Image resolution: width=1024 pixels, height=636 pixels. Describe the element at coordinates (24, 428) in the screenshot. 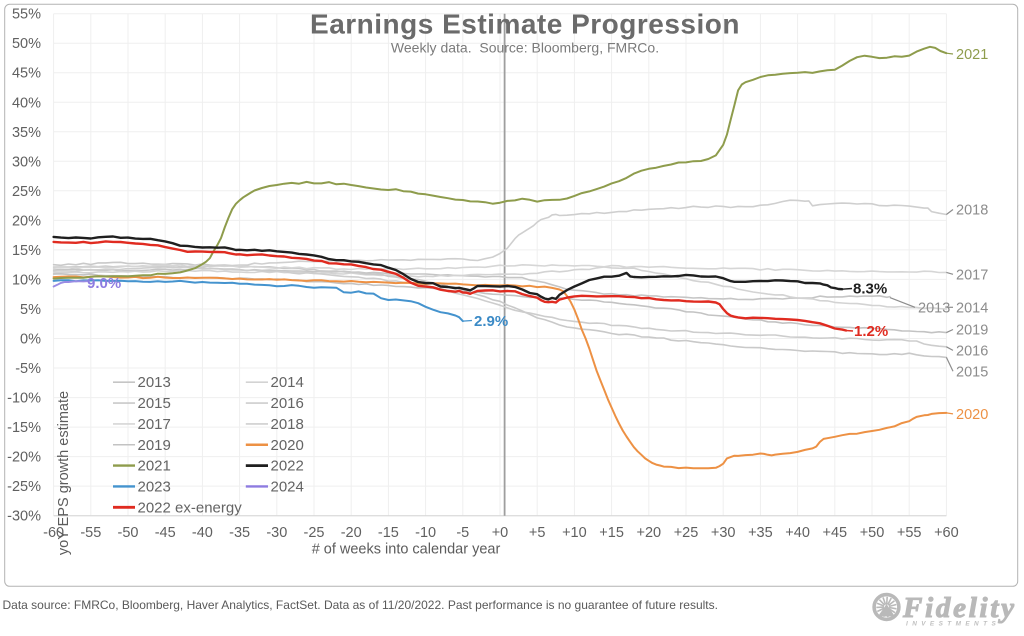

I see `svg-text: -15%` at that location.